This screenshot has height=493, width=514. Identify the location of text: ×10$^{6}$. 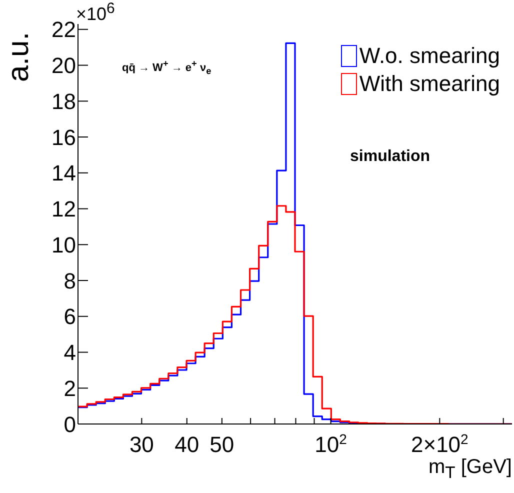
(95, 12).